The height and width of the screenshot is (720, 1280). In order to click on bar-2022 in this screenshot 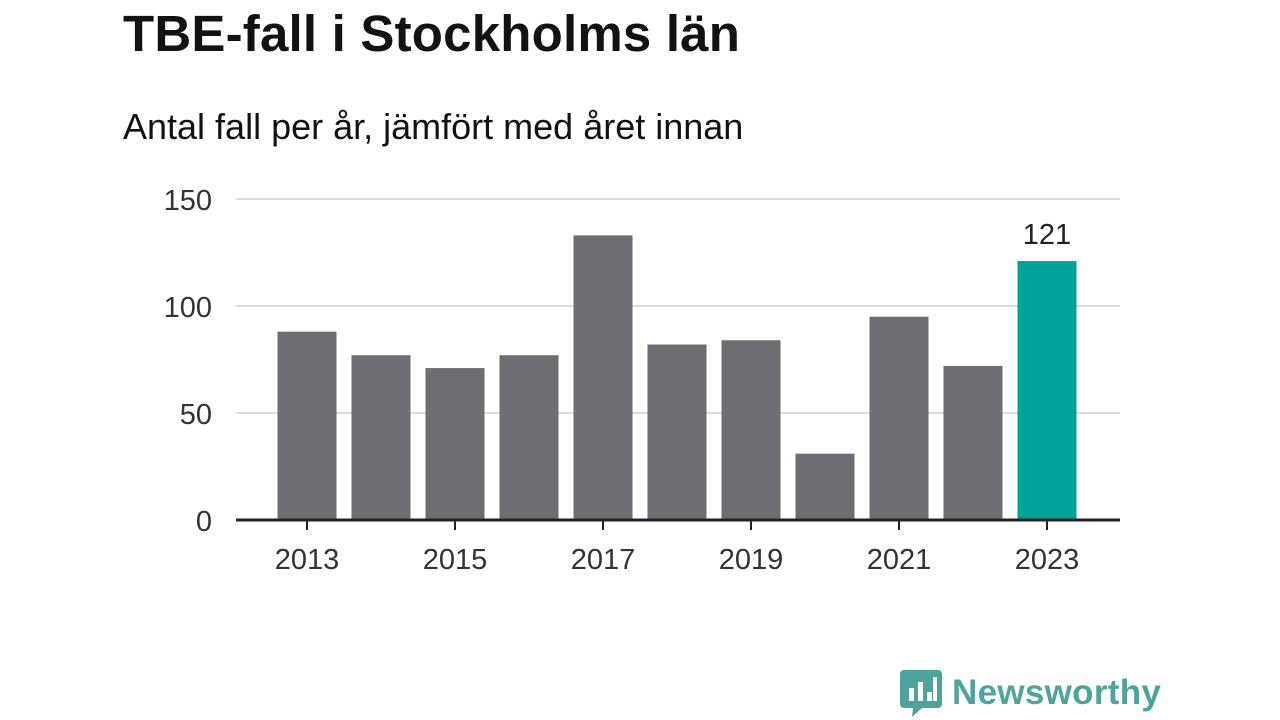, I will do `click(973, 442)`.